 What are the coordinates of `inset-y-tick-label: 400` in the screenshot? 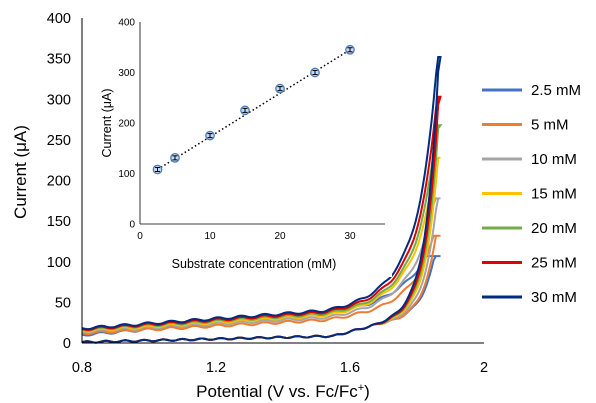 It's located at (126, 23).